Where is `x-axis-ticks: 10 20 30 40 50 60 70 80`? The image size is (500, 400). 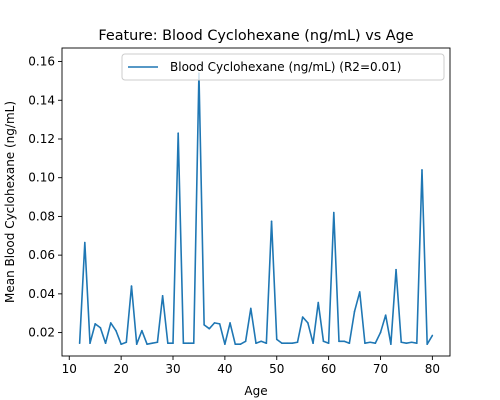 x-axis-ticks: 10 20 30 40 50 60 70 80 is located at coordinates (251, 366).